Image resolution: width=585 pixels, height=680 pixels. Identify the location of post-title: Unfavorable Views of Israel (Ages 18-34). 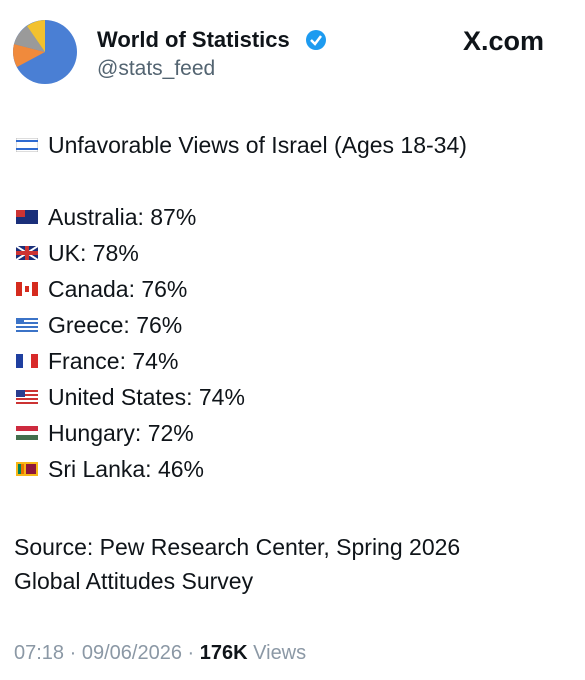
(257, 145).